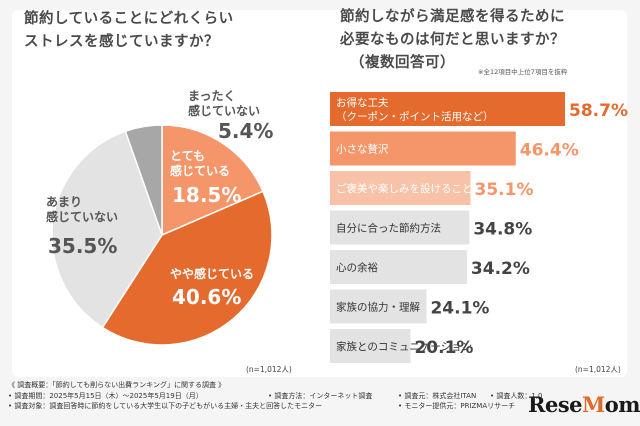  What do you see at coordinates (117, 385) in the screenshot?
I see `footer-line-1: 《 調査概要：「節約しても削らない出費ランキング」に関する調査 》` at bounding box center [117, 385].